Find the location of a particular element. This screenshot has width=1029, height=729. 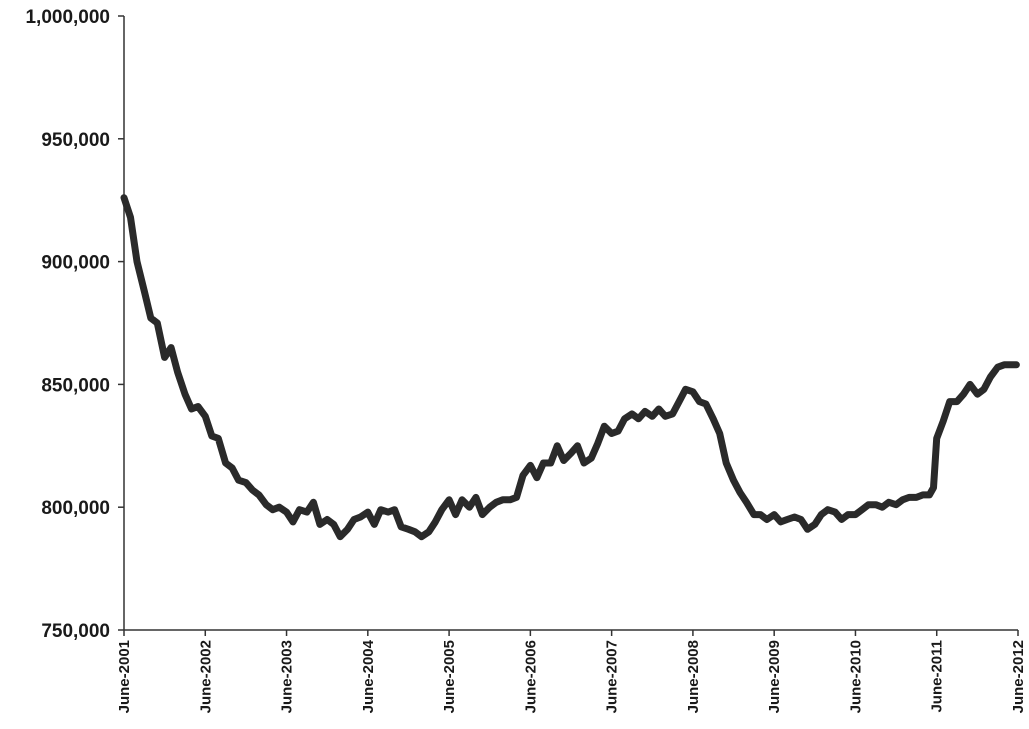

y-tick-label: 750,000 is located at coordinates (75, 631).